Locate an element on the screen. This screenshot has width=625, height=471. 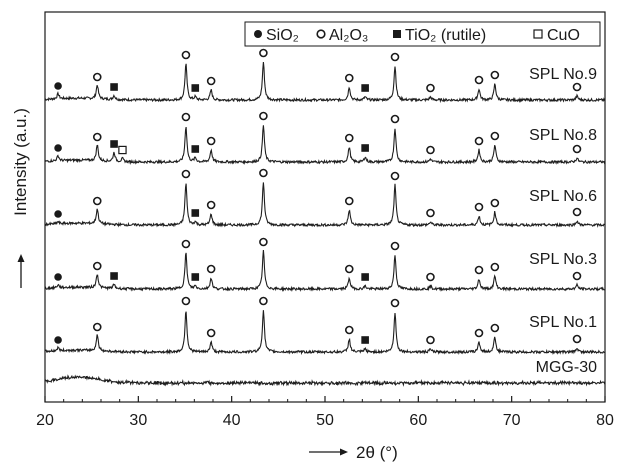
series-label-mgg-30: MGG-30 is located at coordinates (566, 367).